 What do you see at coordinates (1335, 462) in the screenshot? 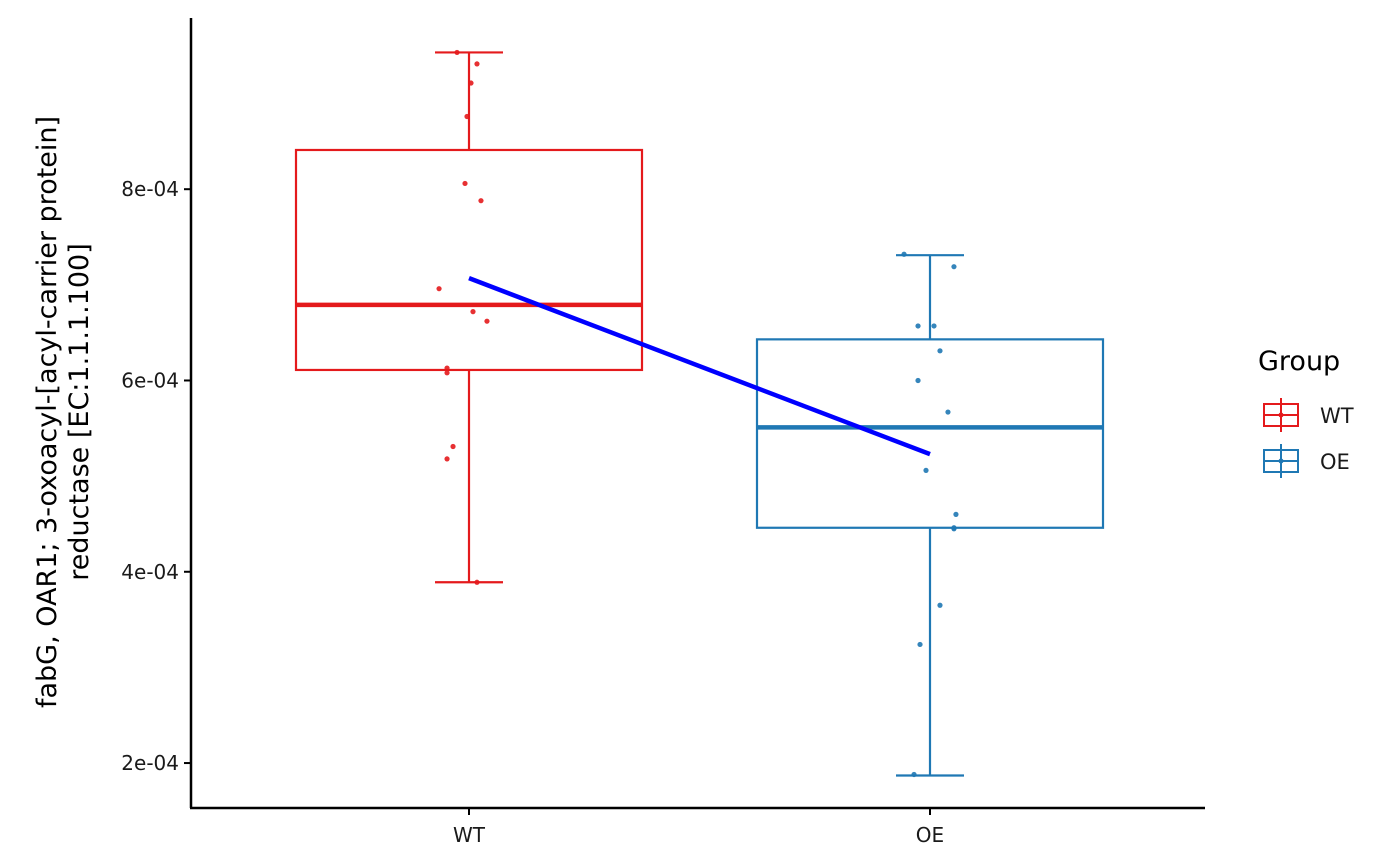
I see `legend-label-oe: OE` at bounding box center [1335, 462].